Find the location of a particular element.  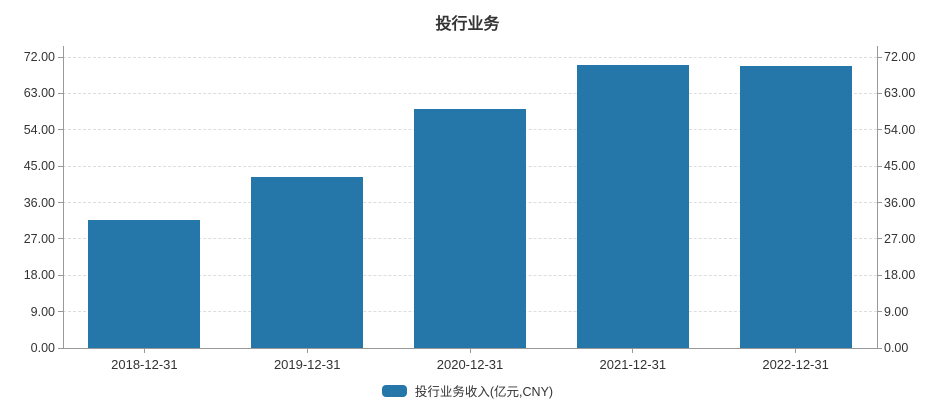

x-axis-label: 2021-12-31 is located at coordinates (633, 364).